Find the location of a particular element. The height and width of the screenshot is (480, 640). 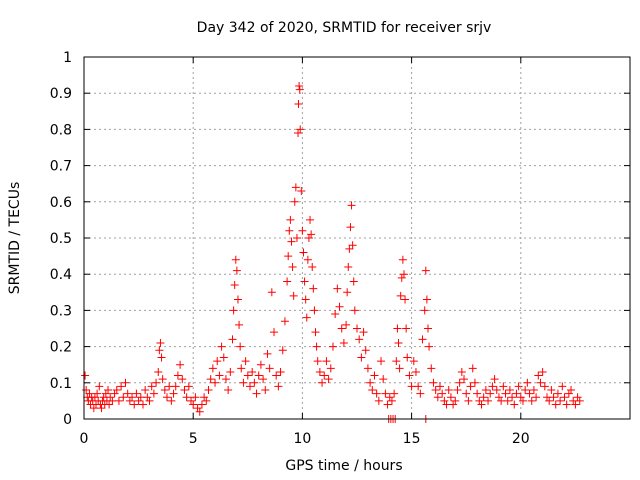

y-tick-label: 0.4 is located at coordinates (61, 275).